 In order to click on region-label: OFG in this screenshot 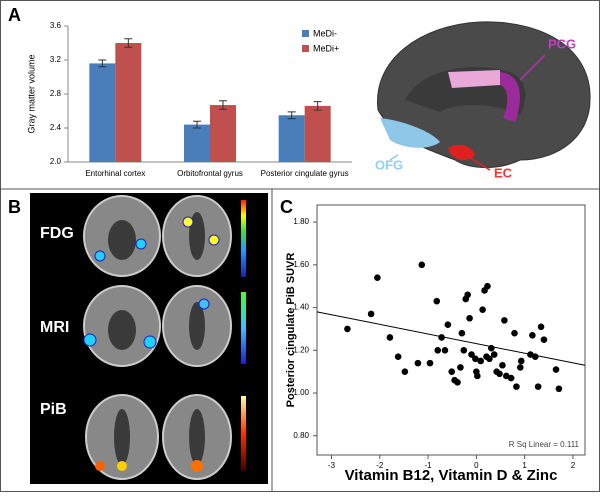, I will do `click(389, 164)`.